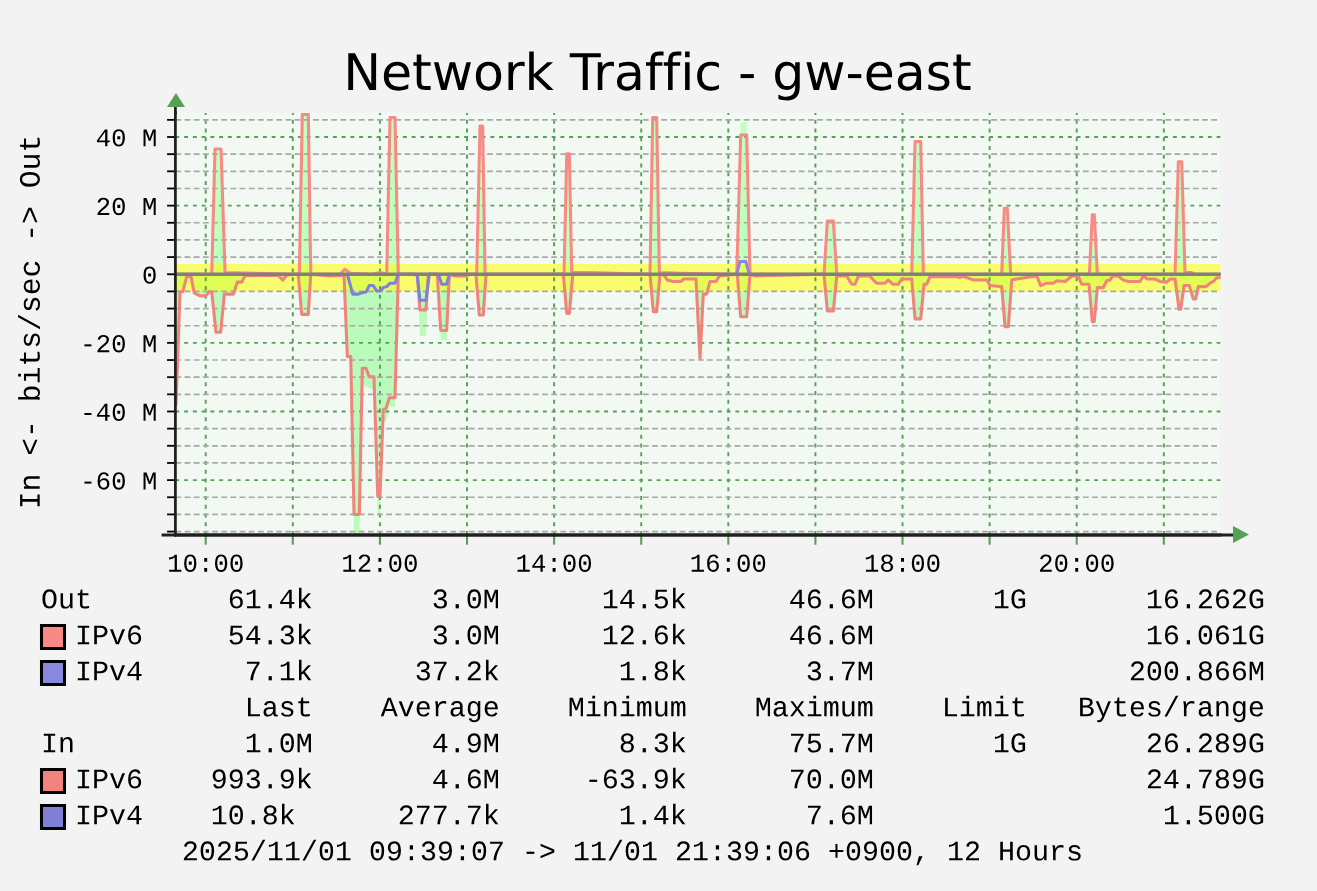 The image size is (1317, 891). Describe the element at coordinates (902, 563) in the screenshot. I see `x-tick-label: 18:00` at that location.